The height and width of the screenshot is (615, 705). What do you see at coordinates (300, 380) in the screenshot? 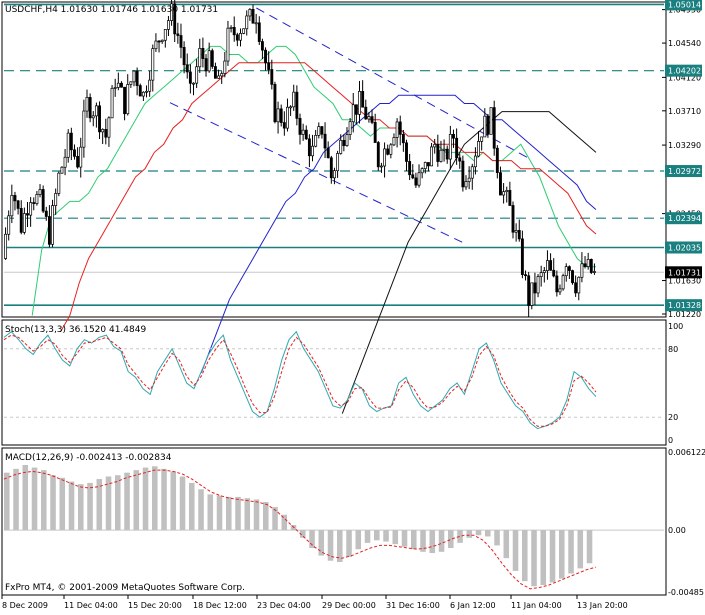
I see `stoch-main-line` at bounding box center [300, 380].